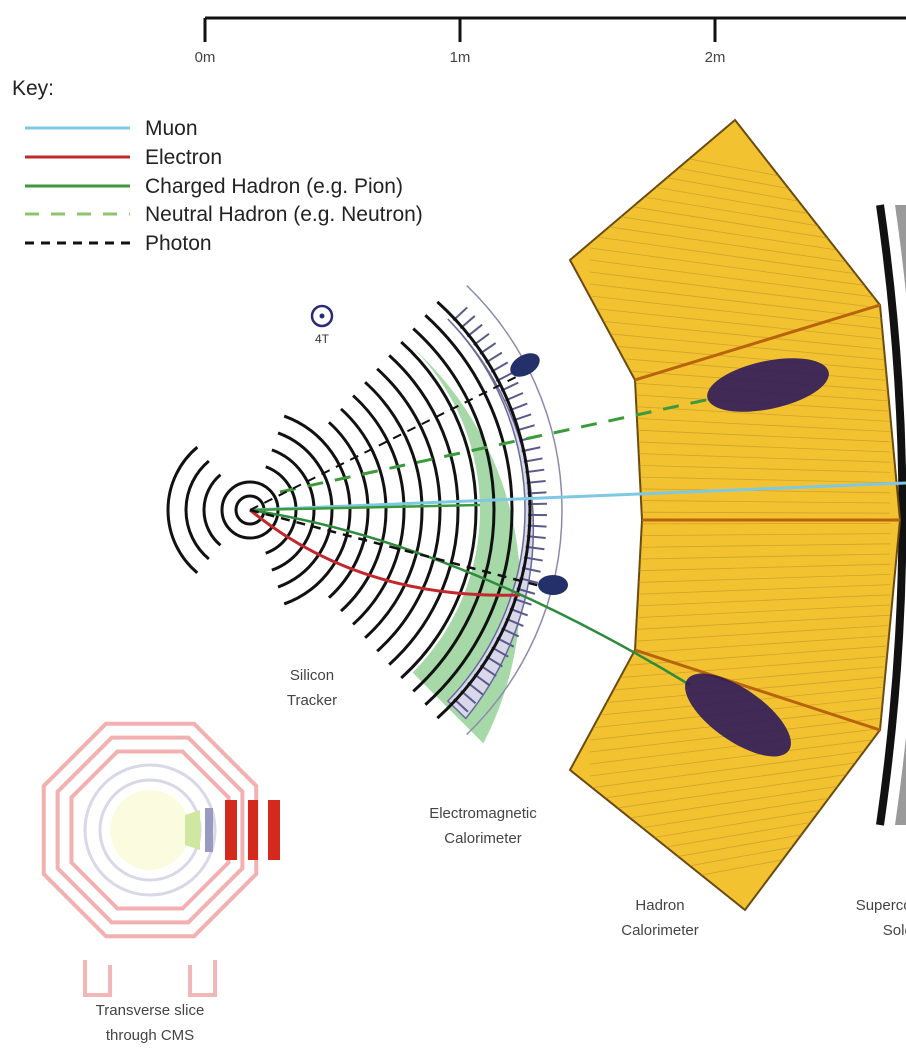  I want to click on ecal-label: Electromagnetic, so click(483, 813).